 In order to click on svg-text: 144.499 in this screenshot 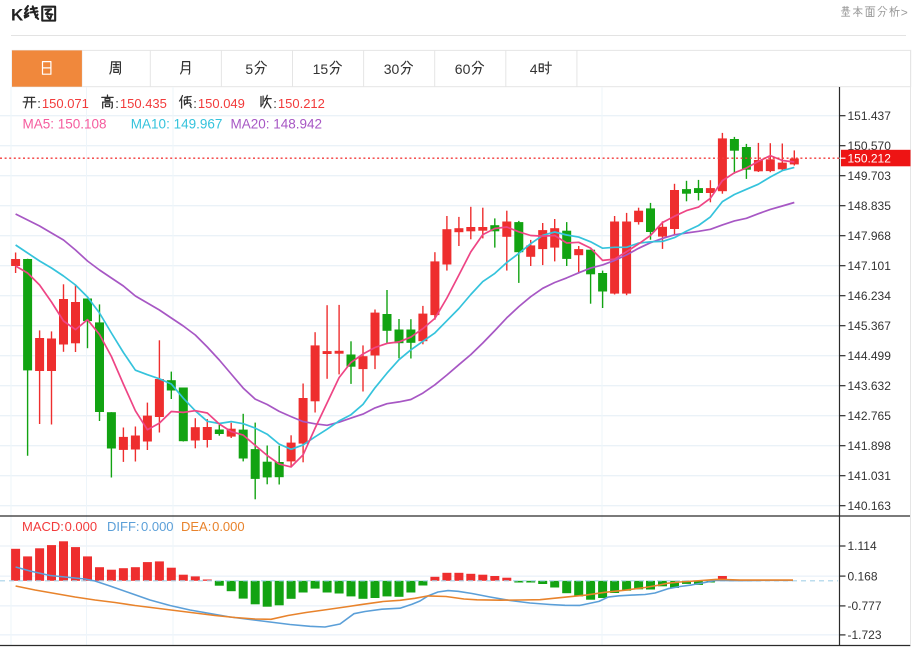, I will do `click(870, 356)`.